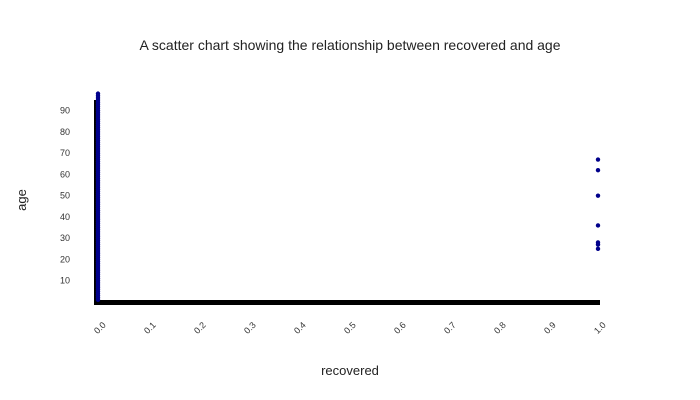 The image size is (700, 400). I want to click on x-tick-label: 0.1, so click(150, 328).